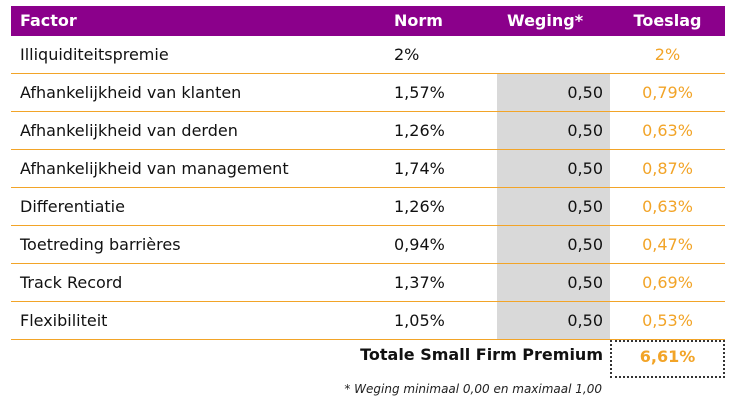  Describe the element at coordinates (72, 206) in the screenshot. I see `cell-factor: Differentiatie` at that location.